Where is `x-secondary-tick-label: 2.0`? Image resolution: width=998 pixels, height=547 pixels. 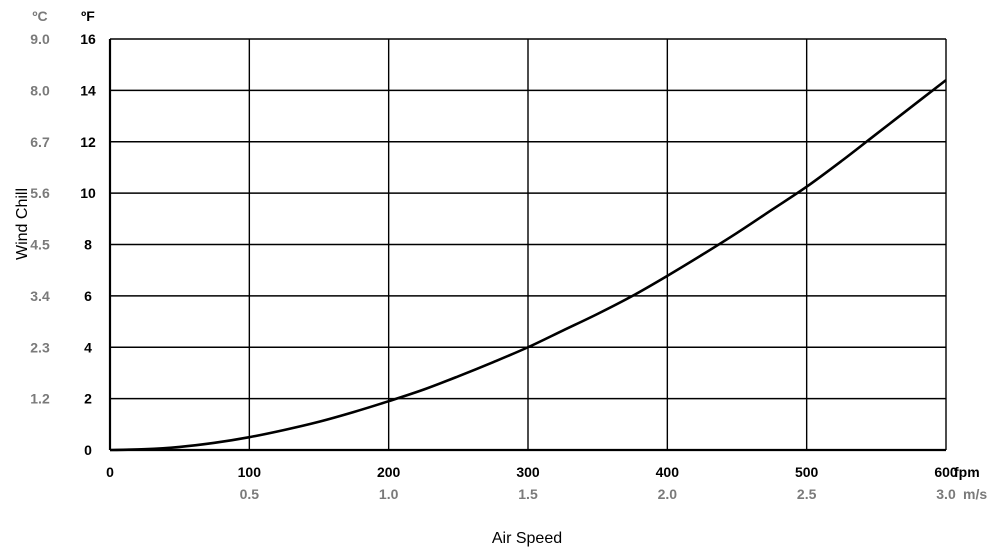 x-secondary-tick-label: 2.0 is located at coordinates (668, 494).